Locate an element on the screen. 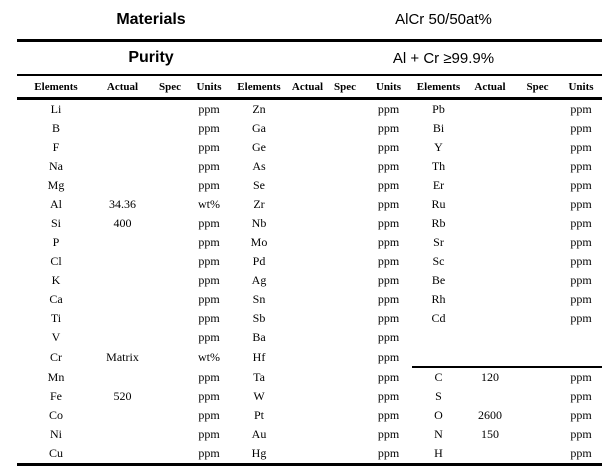 This screenshot has width=614, height=476. cell-elements: As is located at coordinates (259, 166).